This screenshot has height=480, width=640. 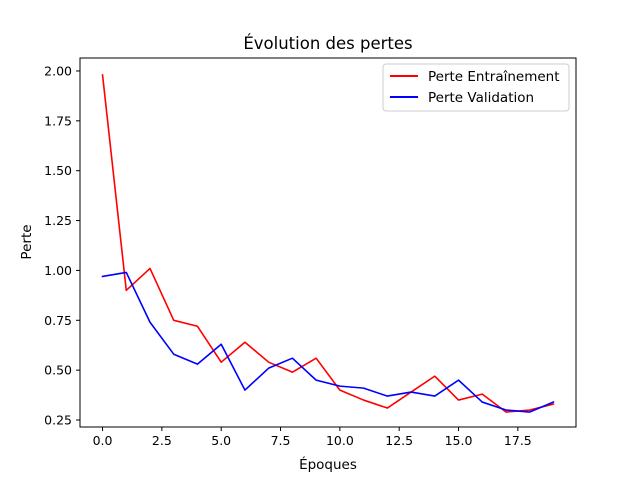 I want to click on y-tick-label: 1.25, so click(x=58, y=220).